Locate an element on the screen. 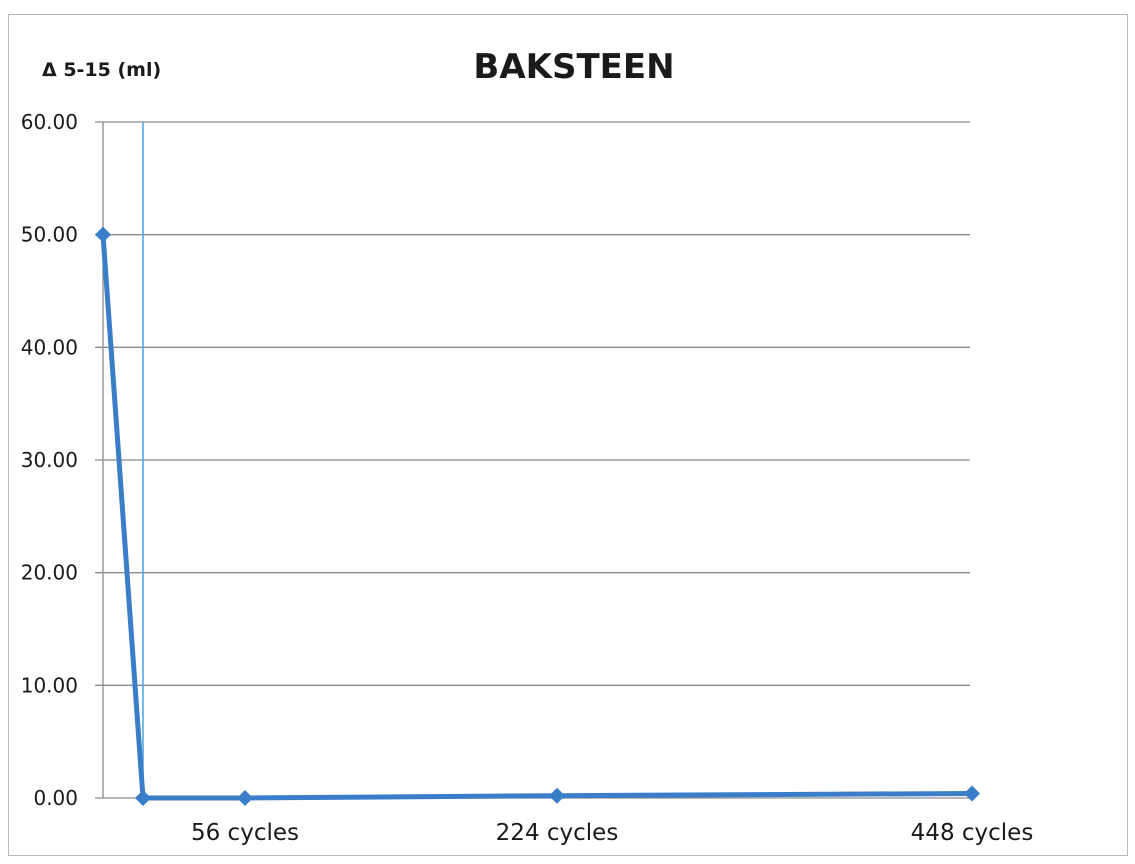 This screenshot has width=1135, height=864. x-tick-labels: 56 cycles 224 cycles 448 cycles is located at coordinates (612, 833).